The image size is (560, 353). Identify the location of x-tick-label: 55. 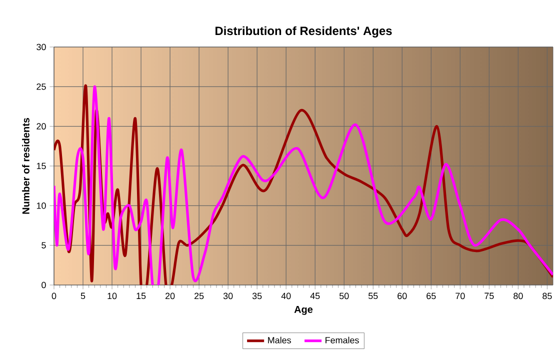
(373, 296).